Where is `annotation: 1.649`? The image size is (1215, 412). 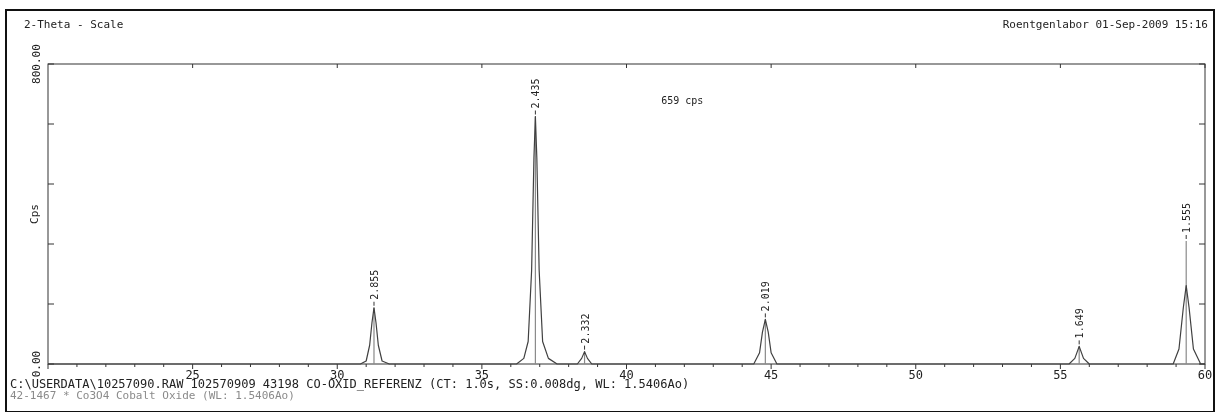 annotation: 1.649 is located at coordinates (1080, 323).